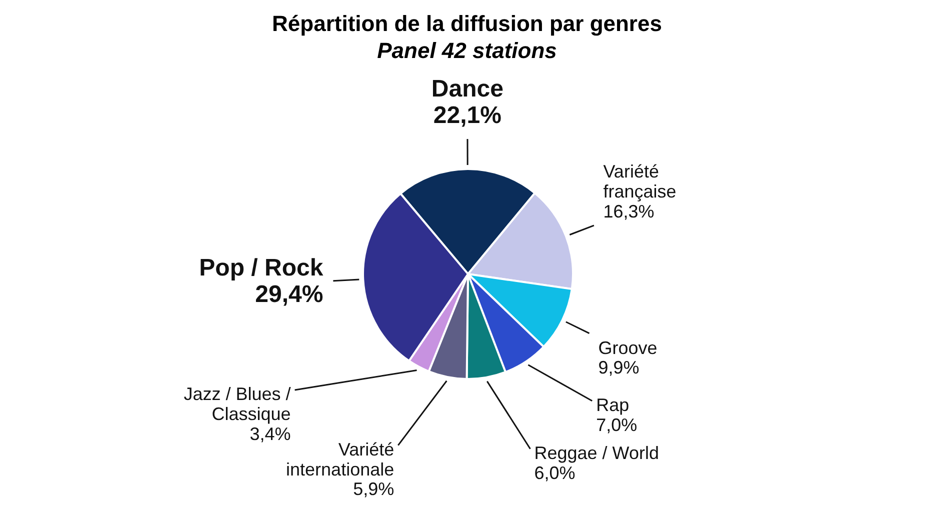  What do you see at coordinates (617, 424) in the screenshot?
I see `data-label: 7,0%` at bounding box center [617, 424].